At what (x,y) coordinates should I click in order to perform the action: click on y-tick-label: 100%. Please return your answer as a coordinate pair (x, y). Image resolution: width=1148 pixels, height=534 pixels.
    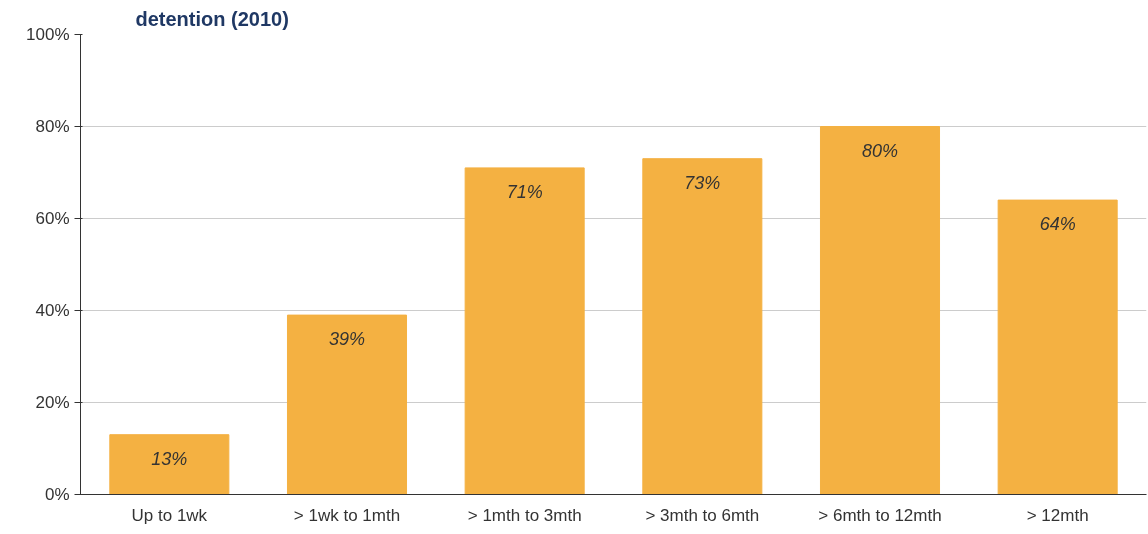
    Looking at the image, I should click on (48, 34).